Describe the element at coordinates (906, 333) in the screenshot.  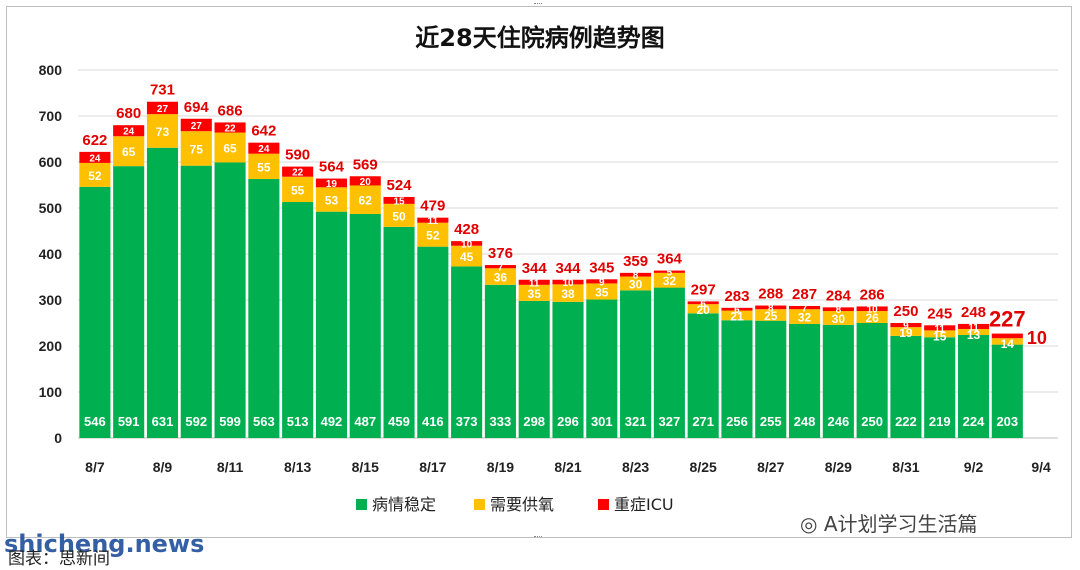
I see `data-label-oxygen: 19` at that location.